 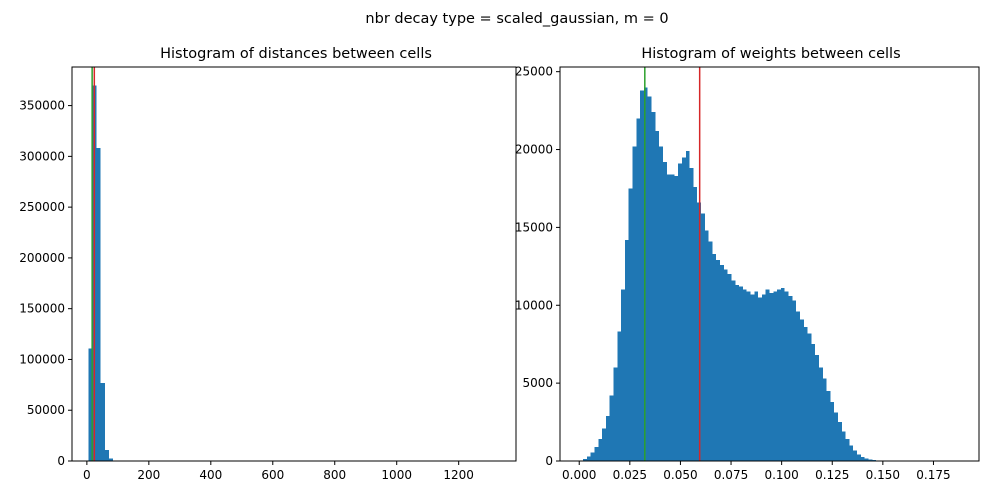 I want to click on distance-histogram-x-tick-label: 800, so click(x=334, y=475).